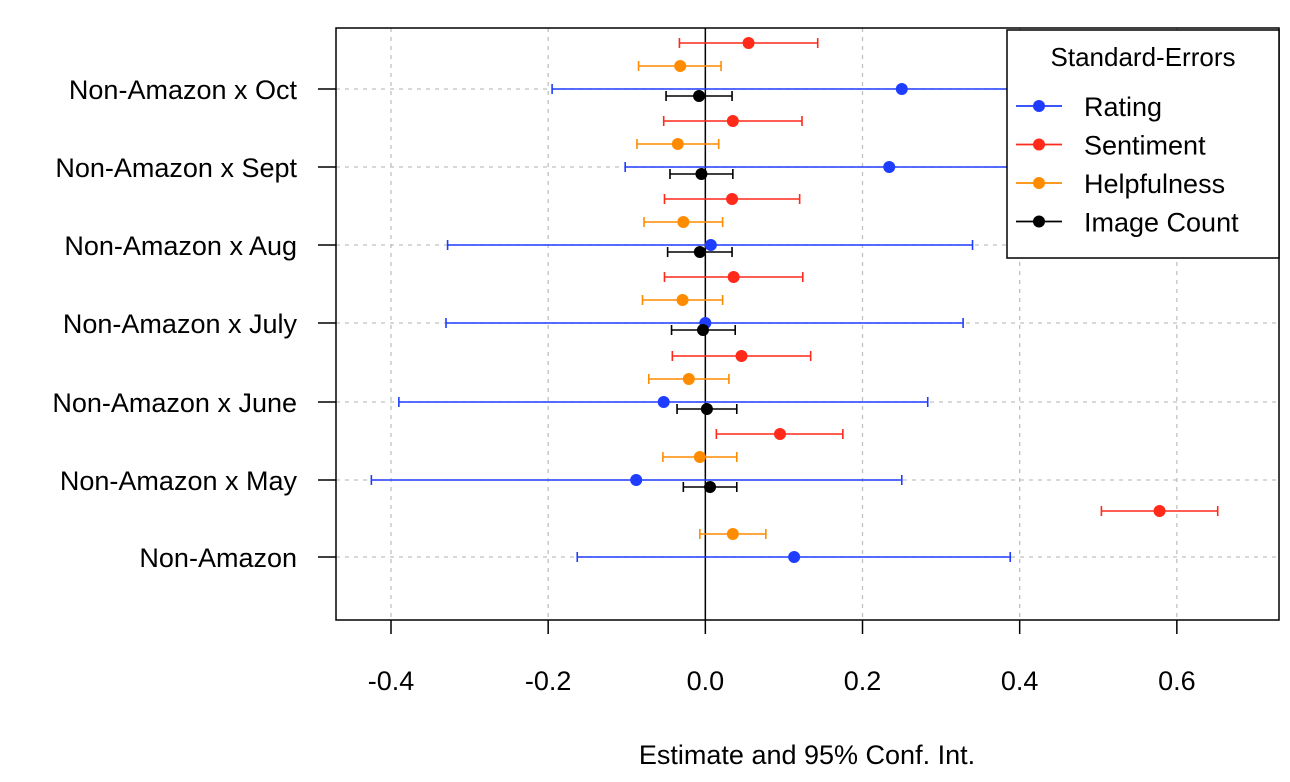 This screenshot has height=782, width=1290. What do you see at coordinates (179, 481) in the screenshot?
I see `y-tick-label: Non-Amazon x May` at bounding box center [179, 481].